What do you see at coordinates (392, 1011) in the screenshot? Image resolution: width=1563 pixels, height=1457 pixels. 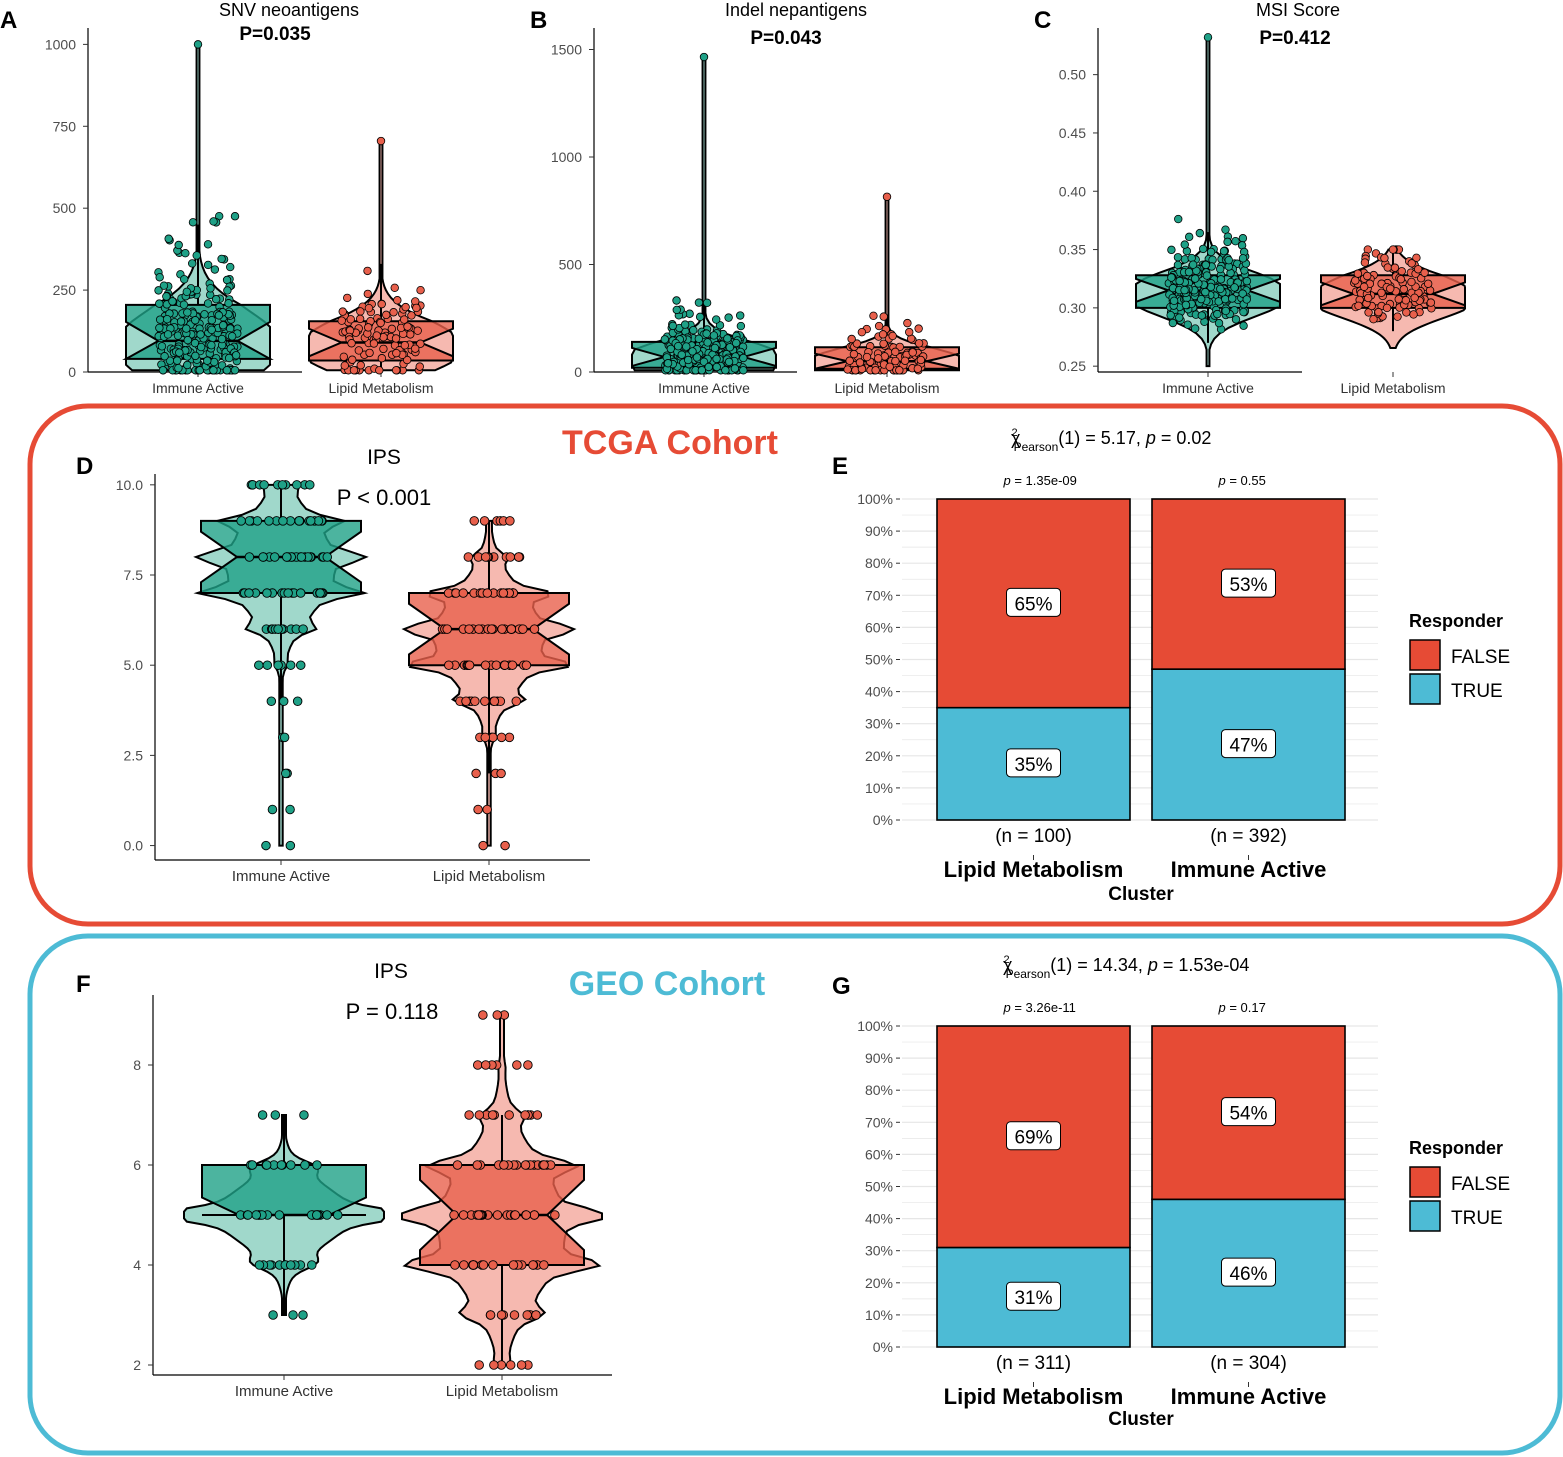 I see `p-value-label: P = 0.118` at bounding box center [392, 1011].